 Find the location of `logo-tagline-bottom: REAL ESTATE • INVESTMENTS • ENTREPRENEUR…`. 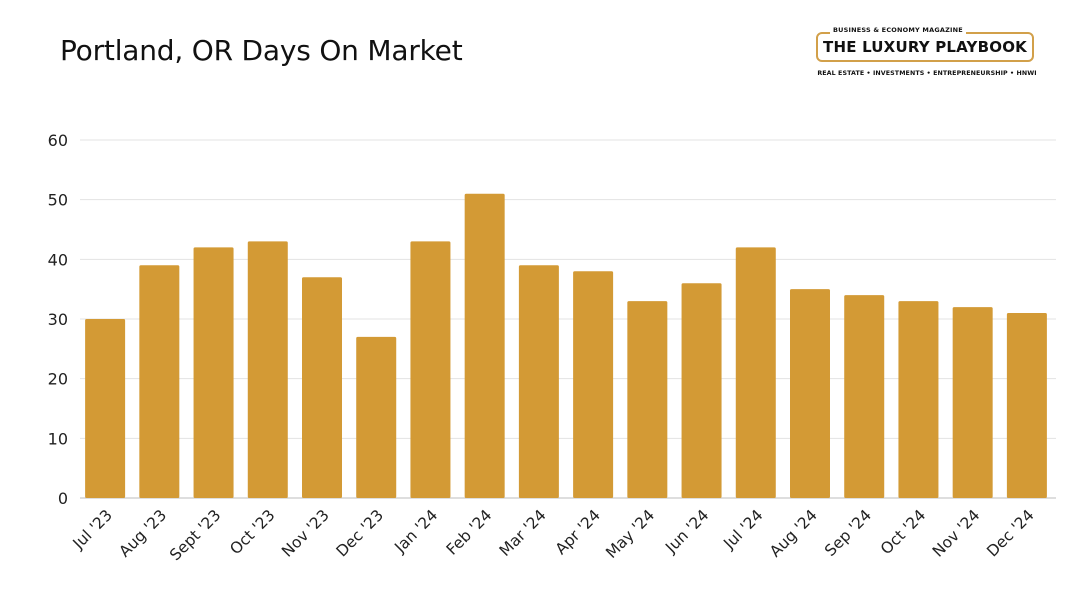

logo-tagline-bottom: REAL ESTATE • INVESTMENTS • ENTREPRENEUR… is located at coordinates (927, 73).